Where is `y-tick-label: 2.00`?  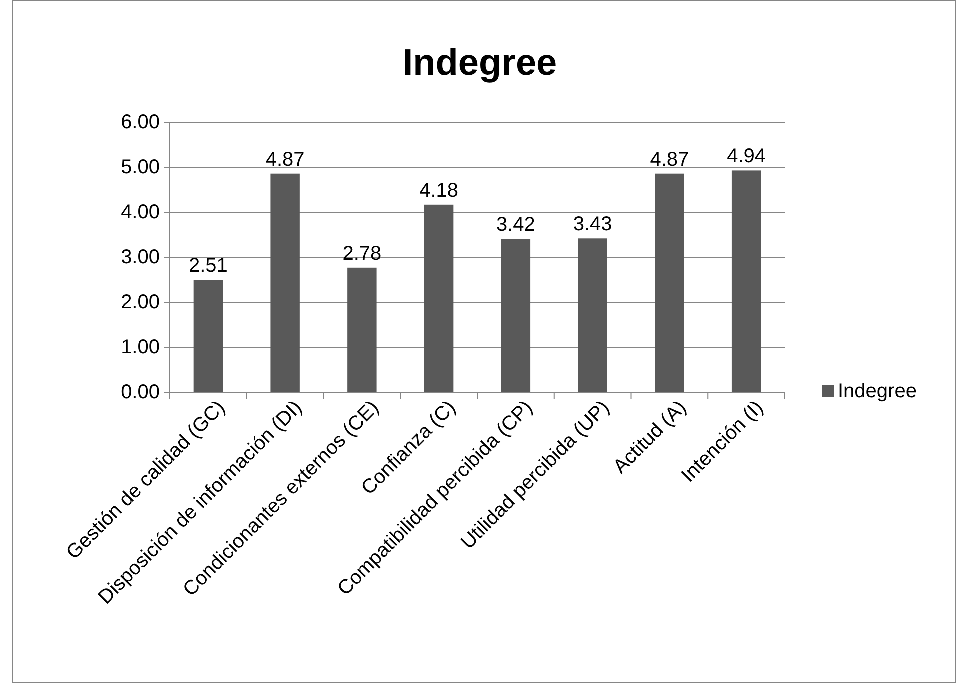
y-tick-label: 2.00 is located at coordinates (140, 302).